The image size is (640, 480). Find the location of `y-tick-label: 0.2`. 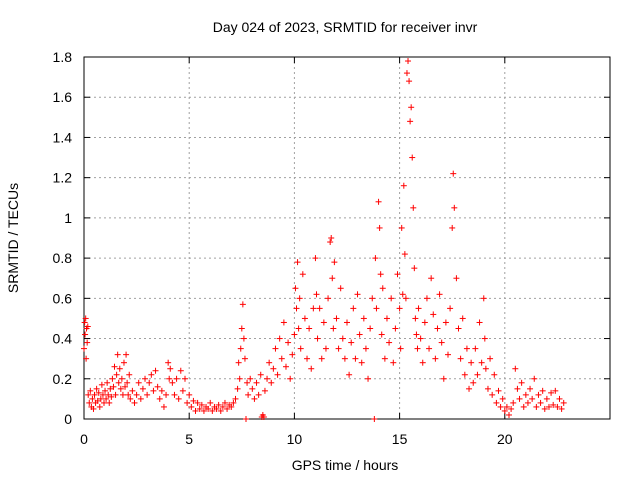

y-tick-label: 0.2 is located at coordinates (63, 379).